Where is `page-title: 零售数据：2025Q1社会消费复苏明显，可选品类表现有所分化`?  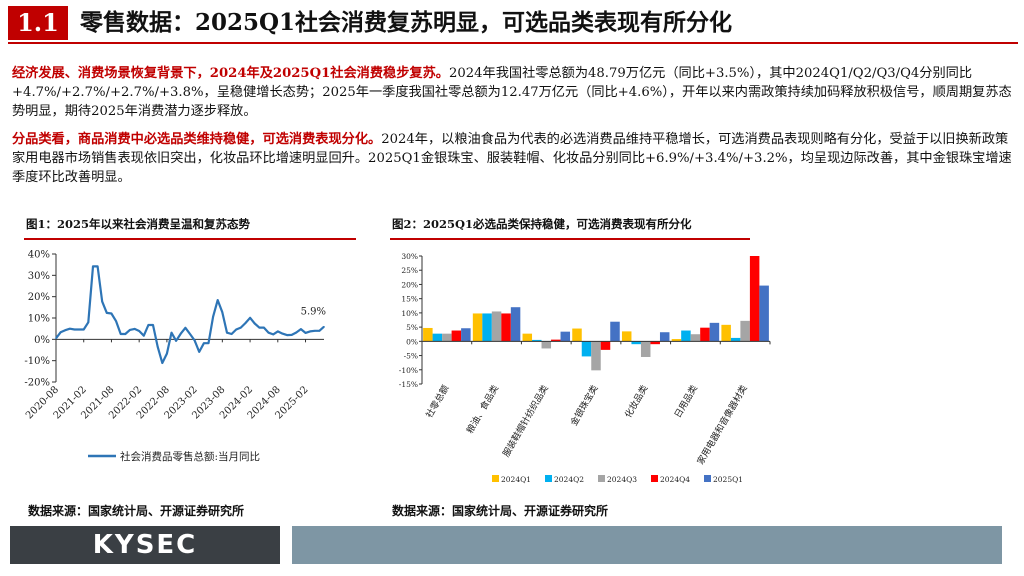 page-title: 零售数据：2025Q1社会消费复苏明显，可选品类表现有所分化 is located at coordinates (406, 22).